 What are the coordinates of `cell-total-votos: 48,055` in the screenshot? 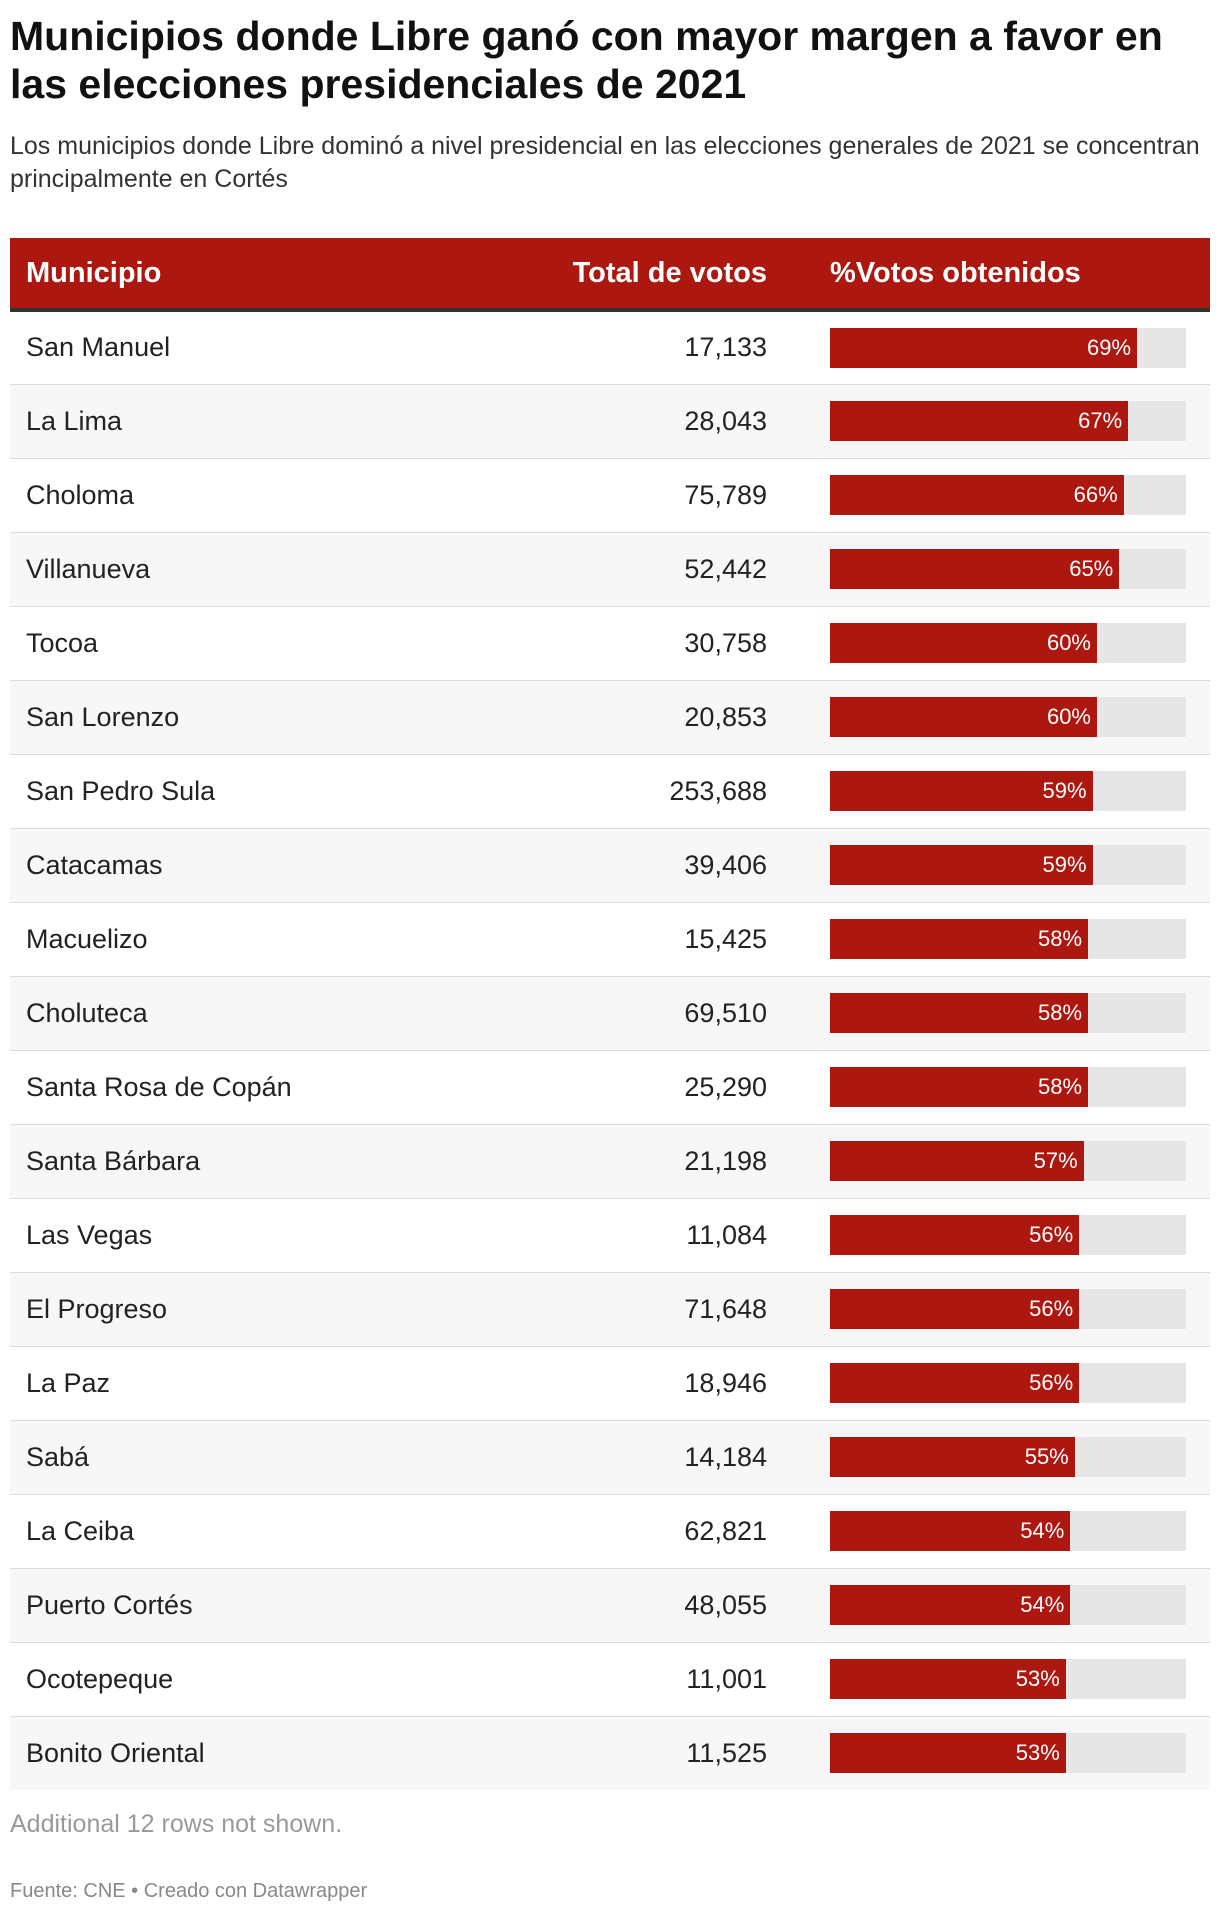 It's located at (725, 1604).